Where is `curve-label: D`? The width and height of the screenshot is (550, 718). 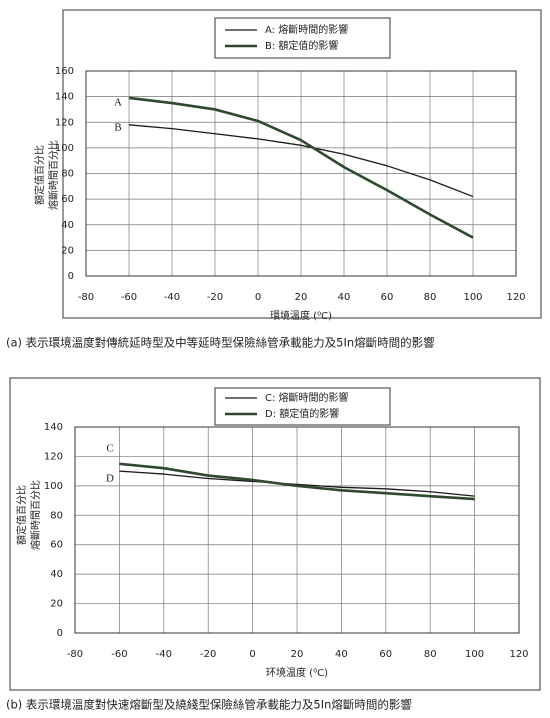
curve-label: D is located at coordinates (110, 479).